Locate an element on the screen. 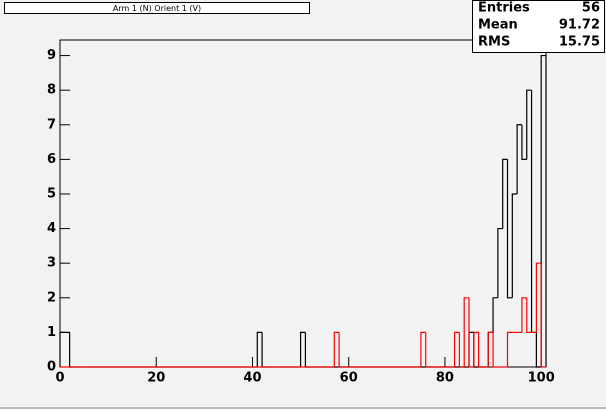  x-tick-label: 20 is located at coordinates (156, 378).